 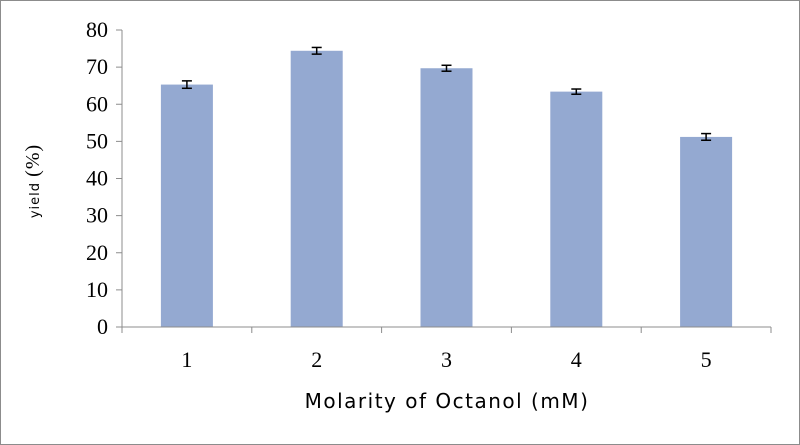 What do you see at coordinates (97, 215) in the screenshot?
I see `y-tick-label: 30` at bounding box center [97, 215].